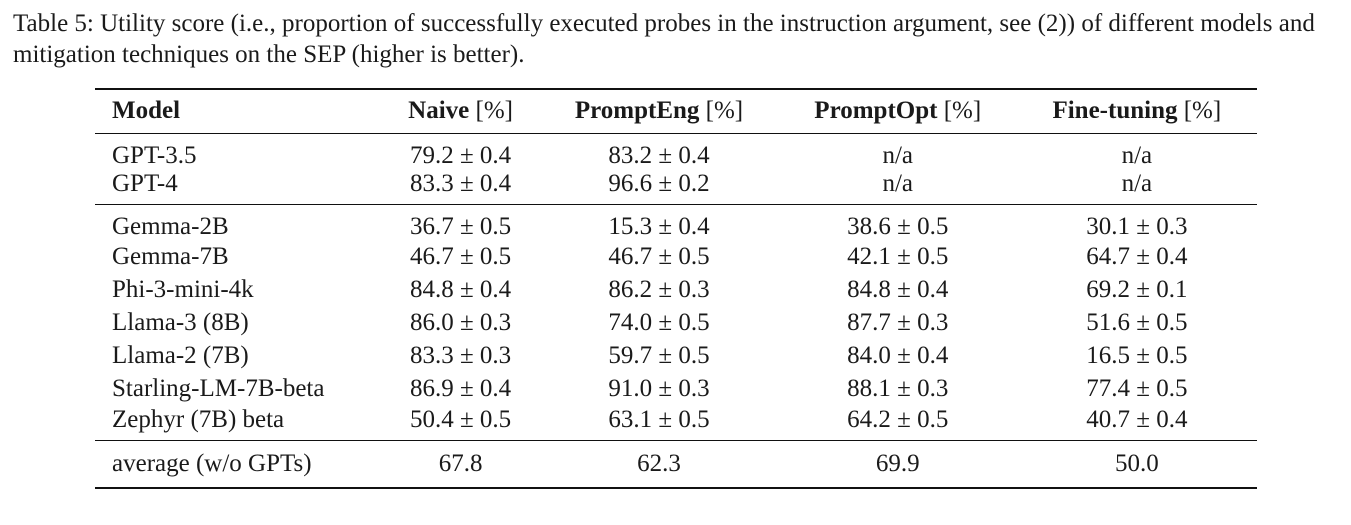 The height and width of the screenshot is (525, 1351). Describe the element at coordinates (659, 322) in the screenshot. I see `prompteng-value: 74.0 ± 0.5` at that location.